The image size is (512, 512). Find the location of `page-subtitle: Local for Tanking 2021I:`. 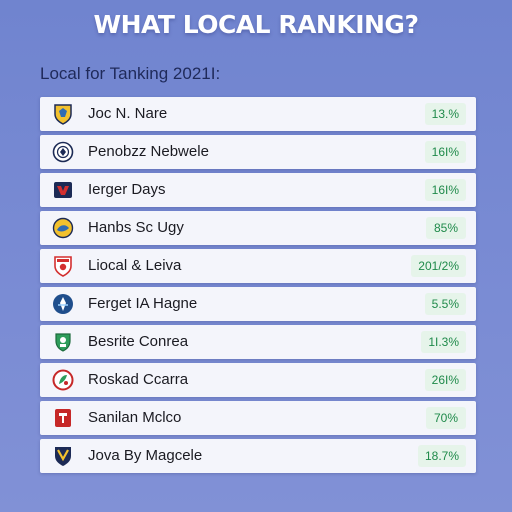

page-subtitle: Local for Tanking 2021I: is located at coordinates (130, 73).